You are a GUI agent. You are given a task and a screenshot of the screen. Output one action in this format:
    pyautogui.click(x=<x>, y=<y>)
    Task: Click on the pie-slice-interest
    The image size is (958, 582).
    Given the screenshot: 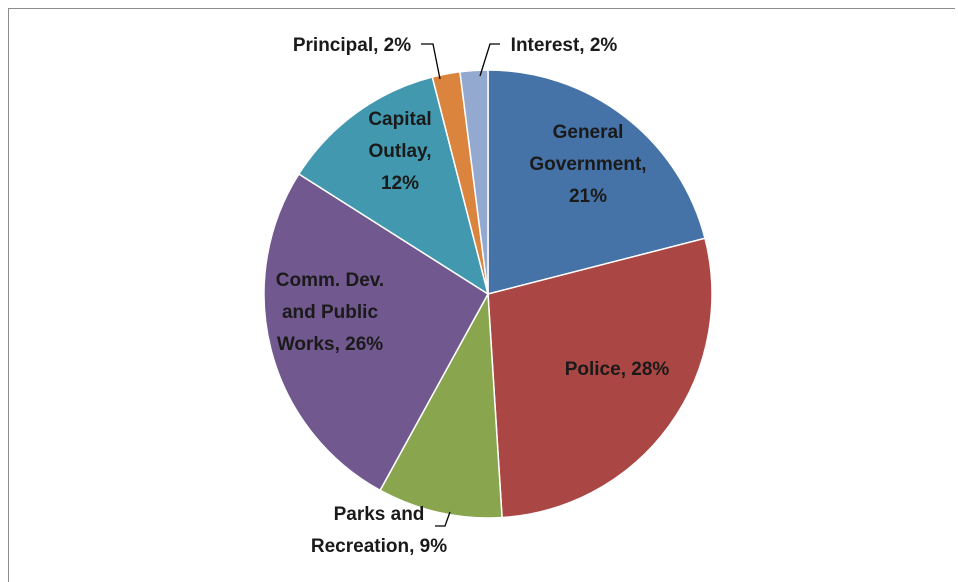 What is the action you would take?
    pyautogui.click(x=474, y=182)
    